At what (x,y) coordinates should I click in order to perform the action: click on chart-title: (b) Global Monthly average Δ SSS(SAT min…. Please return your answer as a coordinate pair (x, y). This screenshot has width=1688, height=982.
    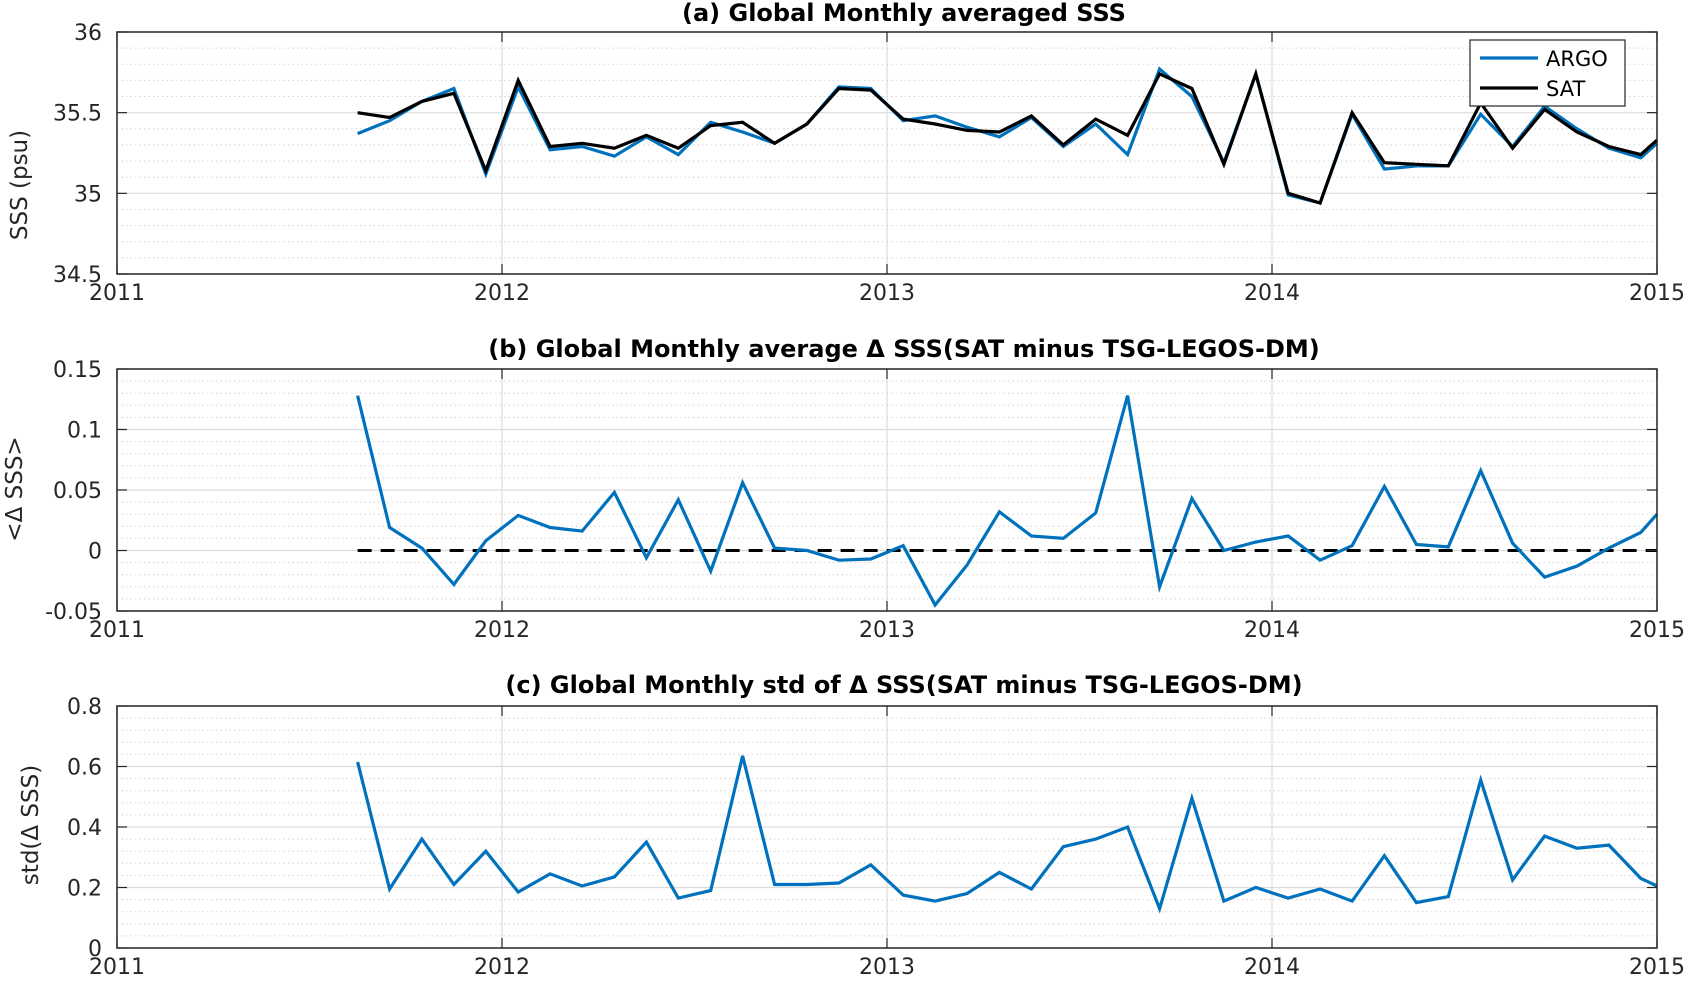
    Looking at the image, I should click on (904, 349).